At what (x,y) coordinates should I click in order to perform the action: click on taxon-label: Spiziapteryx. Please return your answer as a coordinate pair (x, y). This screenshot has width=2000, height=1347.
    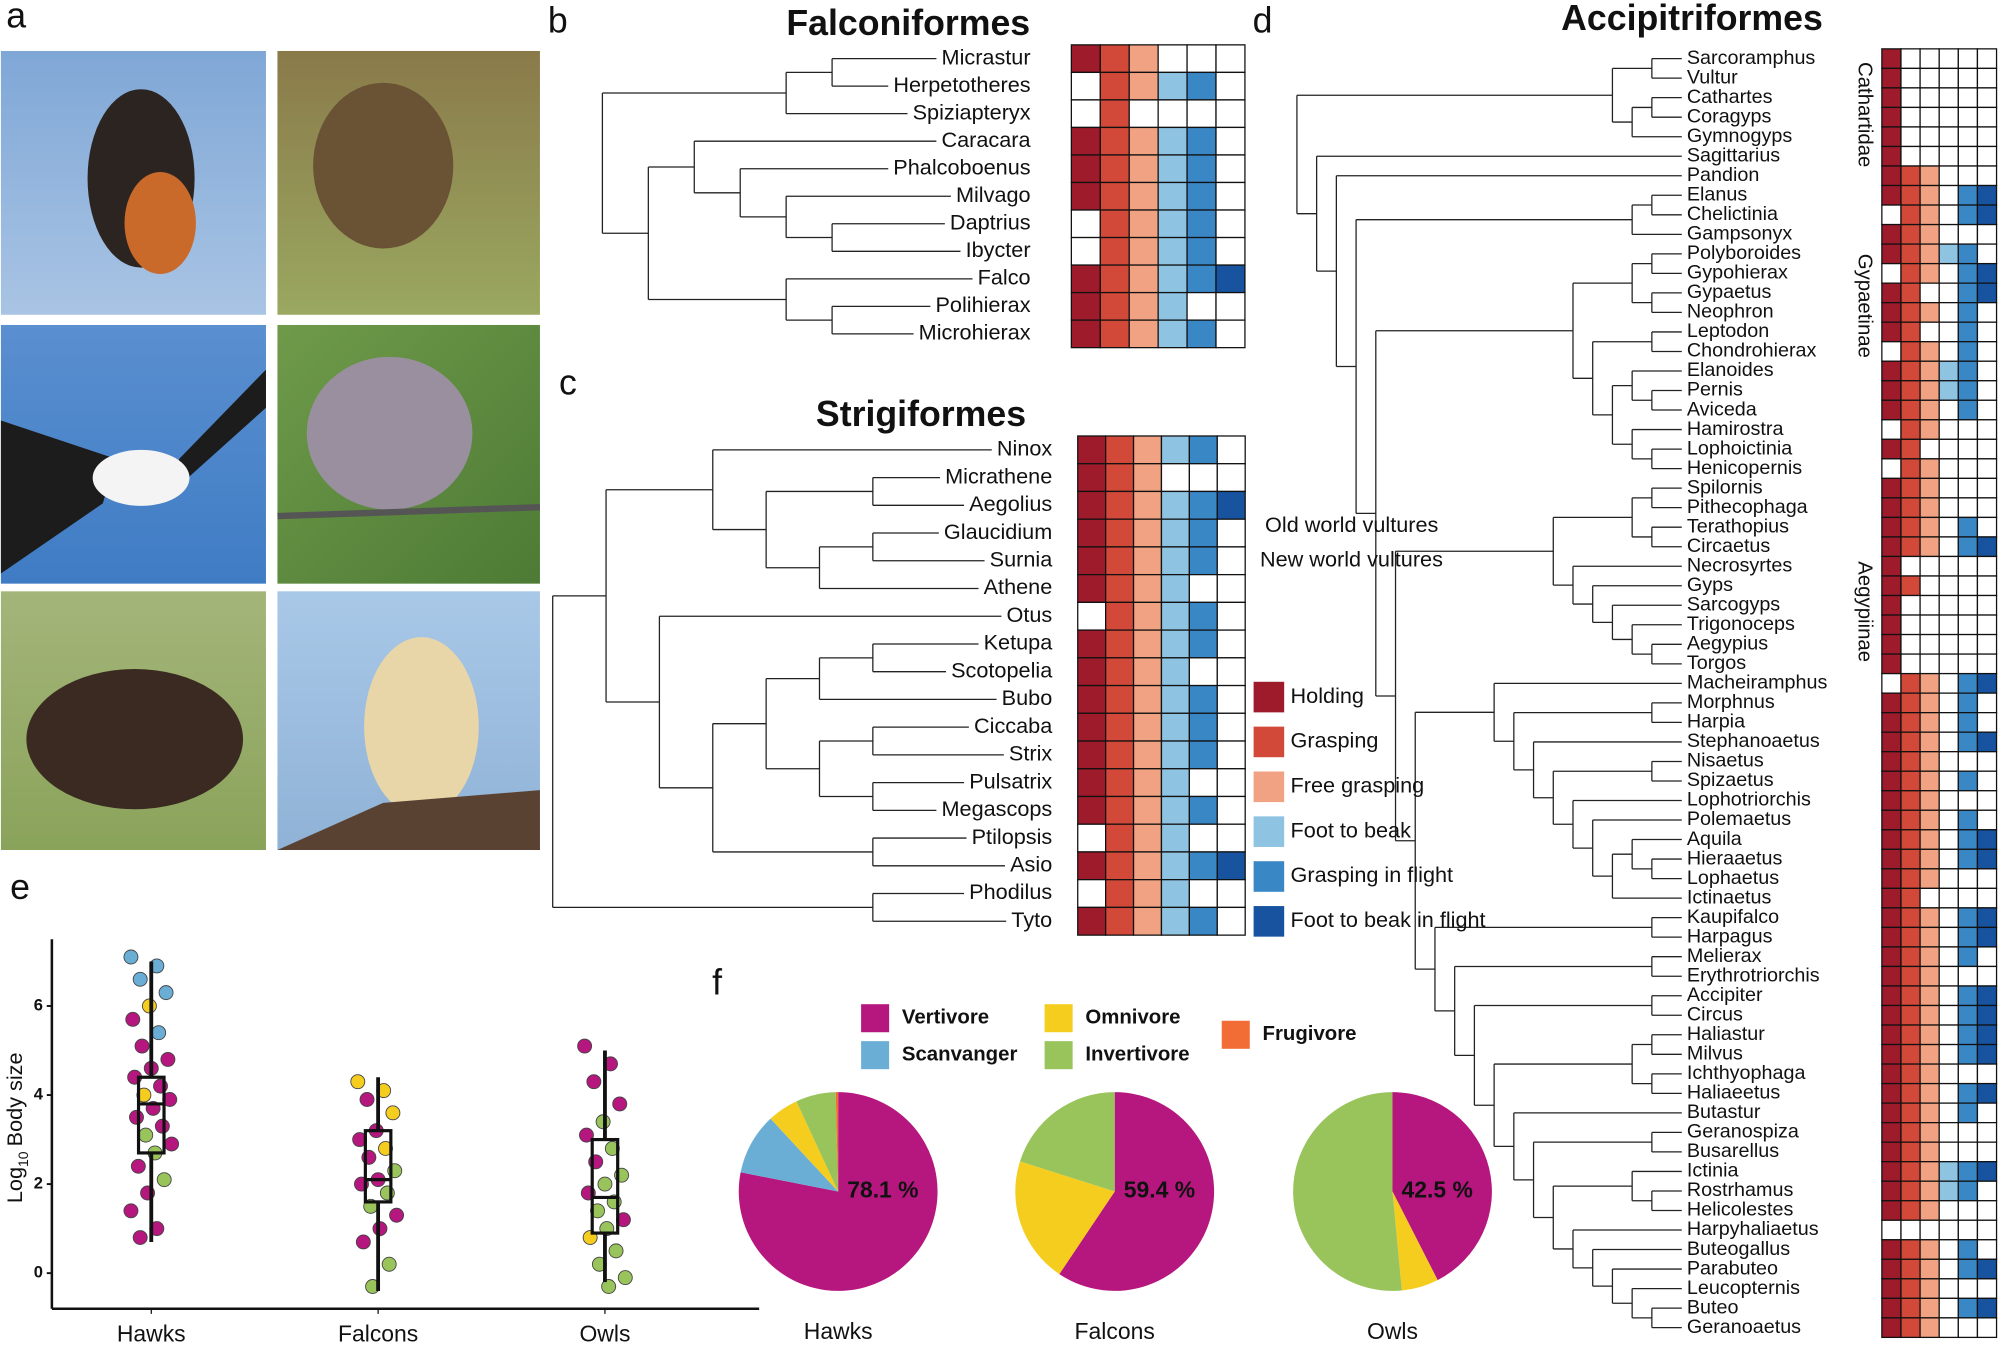
    Looking at the image, I should click on (972, 111).